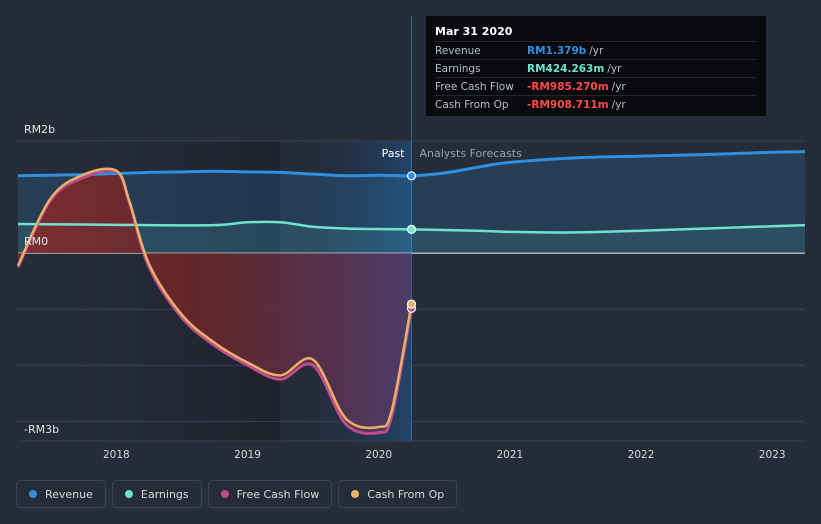 This screenshot has height=524, width=821. Describe the element at coordinates (278, 494) in the screenshot. I see `legend-label: Free Cash Flow` at that location.